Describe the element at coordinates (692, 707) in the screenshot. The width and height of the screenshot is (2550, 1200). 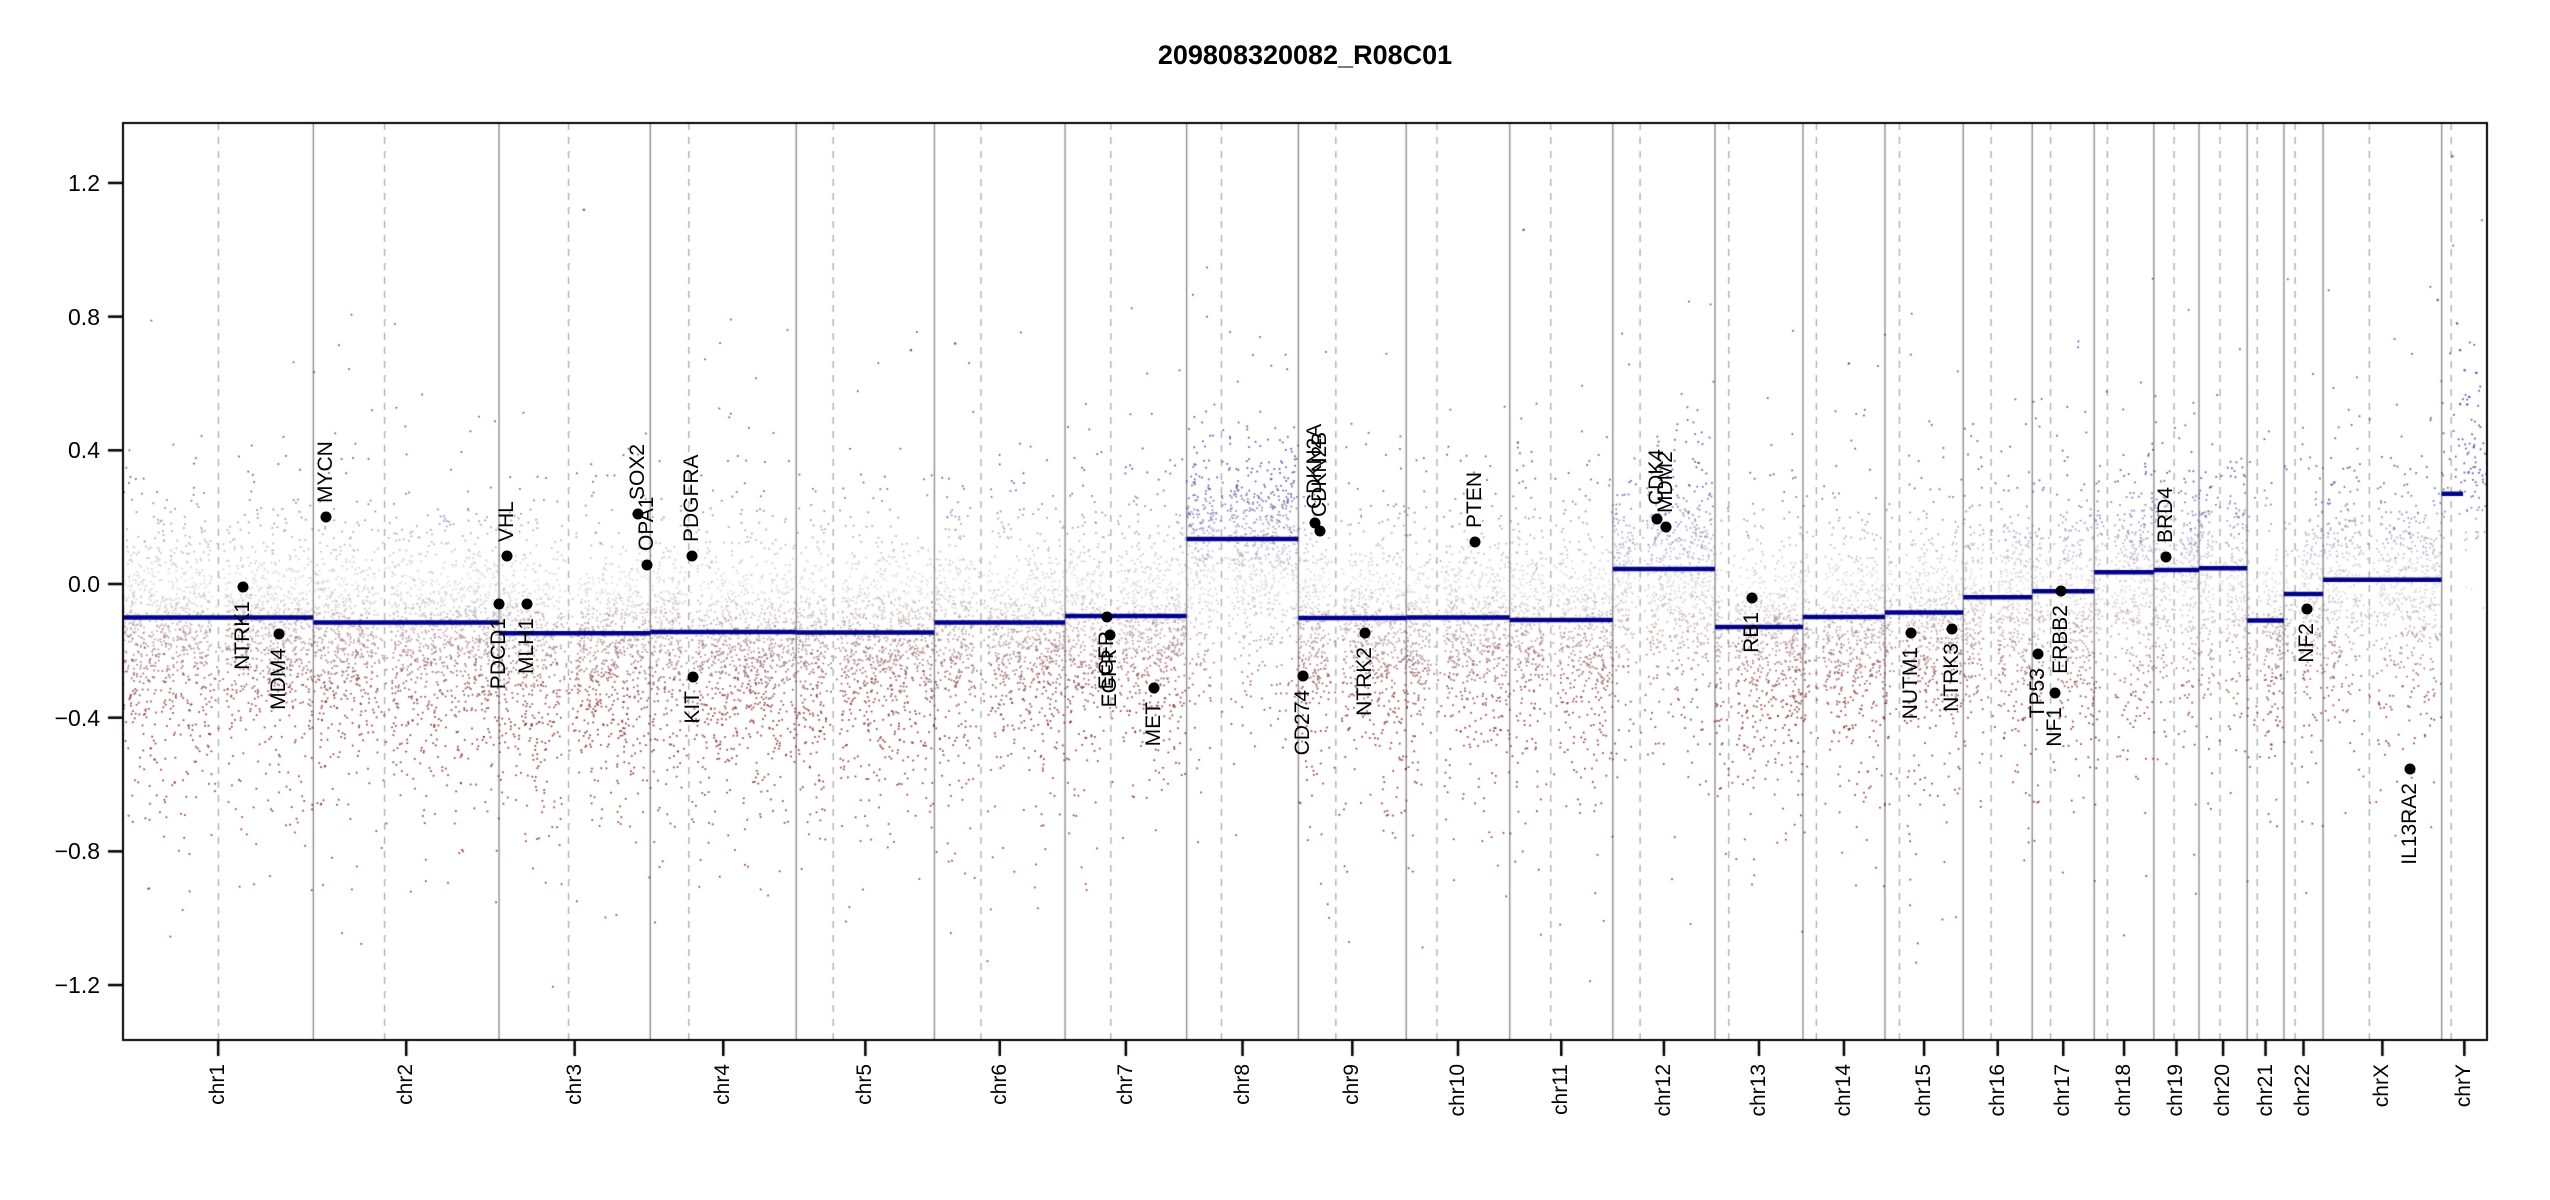
I see `gene-label-kit: KIT` at that location.